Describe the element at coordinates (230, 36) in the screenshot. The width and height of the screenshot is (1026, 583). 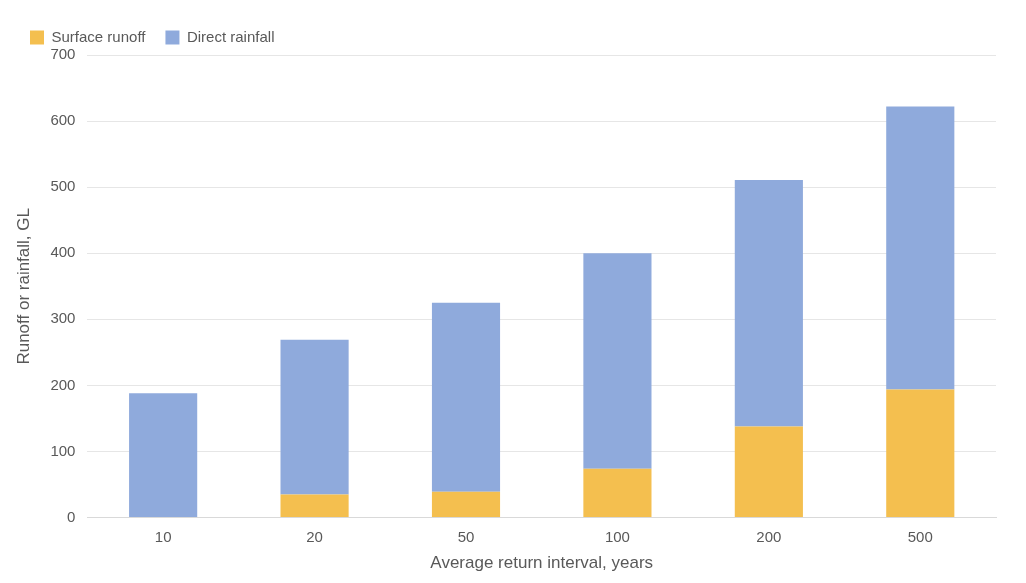
I see `legend-label: Direct rainfall` at that location.